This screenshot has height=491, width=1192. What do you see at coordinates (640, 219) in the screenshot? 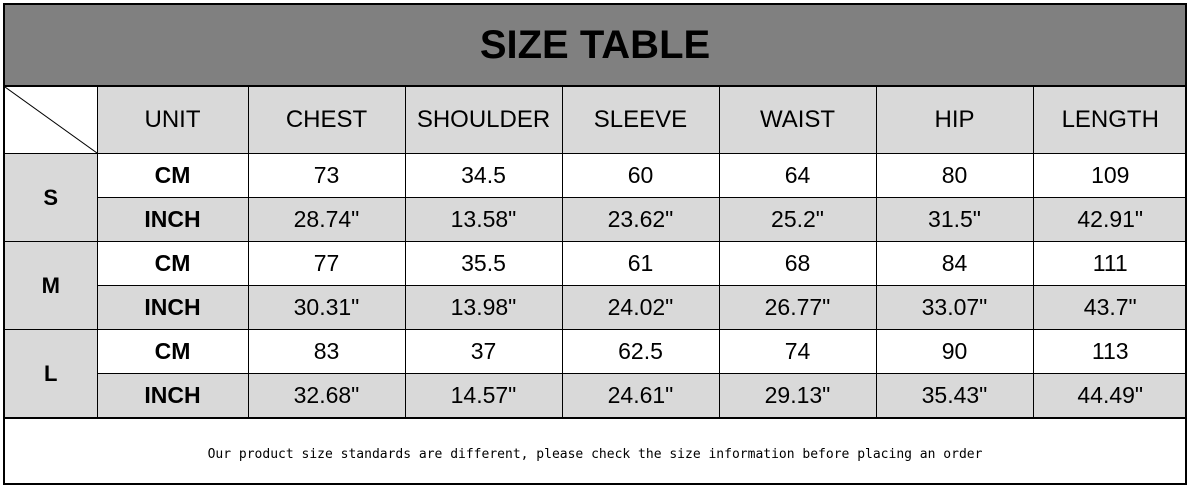
I see `value-cell-sleeve: 23.62"` at bounding box center [640, 219].